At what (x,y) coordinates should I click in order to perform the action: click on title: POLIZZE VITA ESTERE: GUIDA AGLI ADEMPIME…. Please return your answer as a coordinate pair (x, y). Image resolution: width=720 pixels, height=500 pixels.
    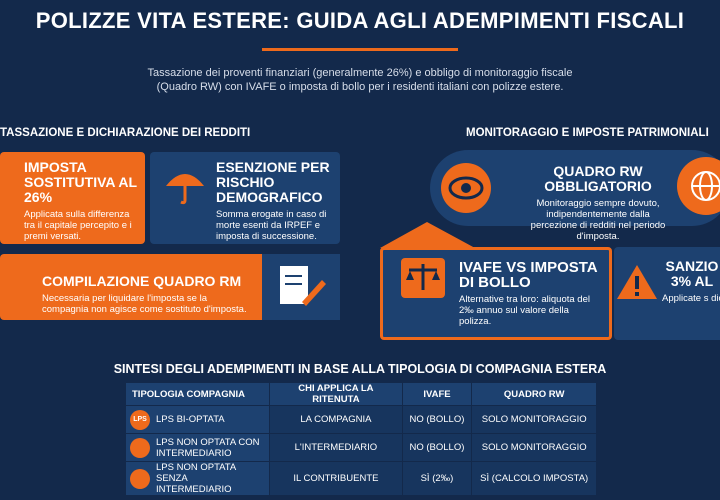
    Looking at the image, I should click on (360, 20).